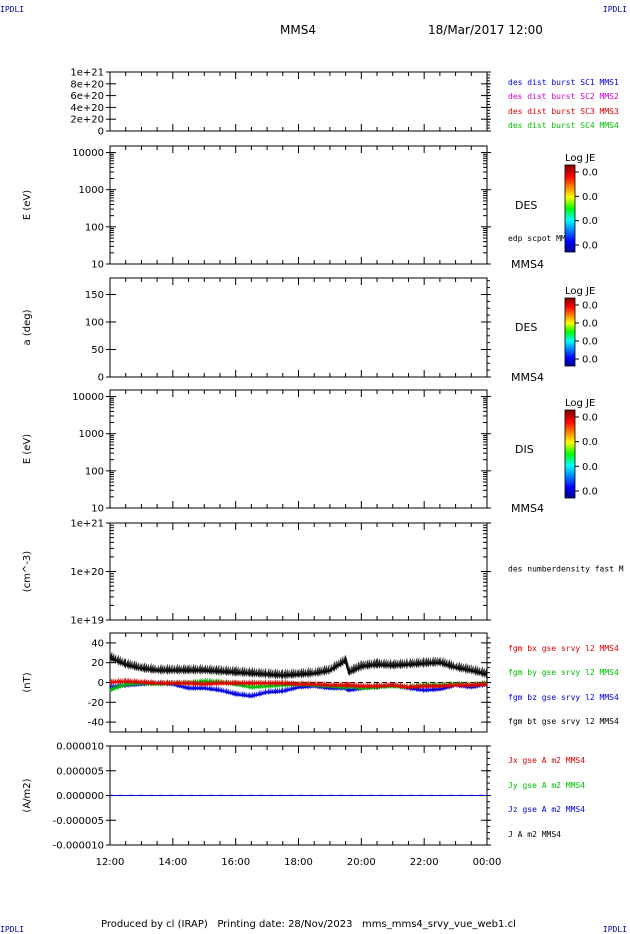 The width and height of the screenshot is (630, 934). Describe the element at coordinates (27, 795) in the screenshot. I see `y-axis-label: (A/m2)` at that location.